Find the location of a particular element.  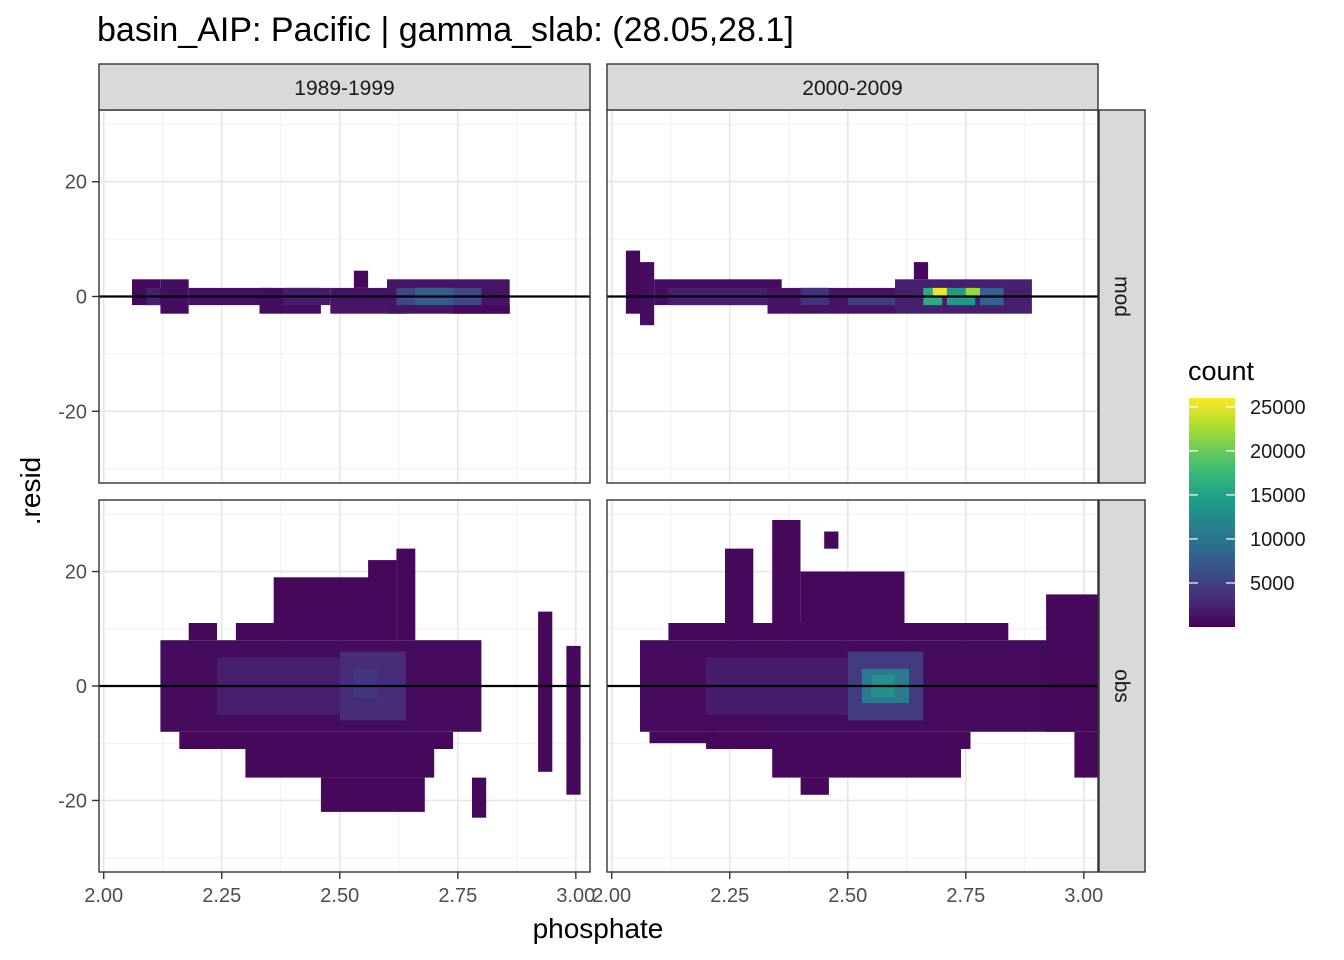

panel-2000-2009-obs is located at coordinates (864, 686).